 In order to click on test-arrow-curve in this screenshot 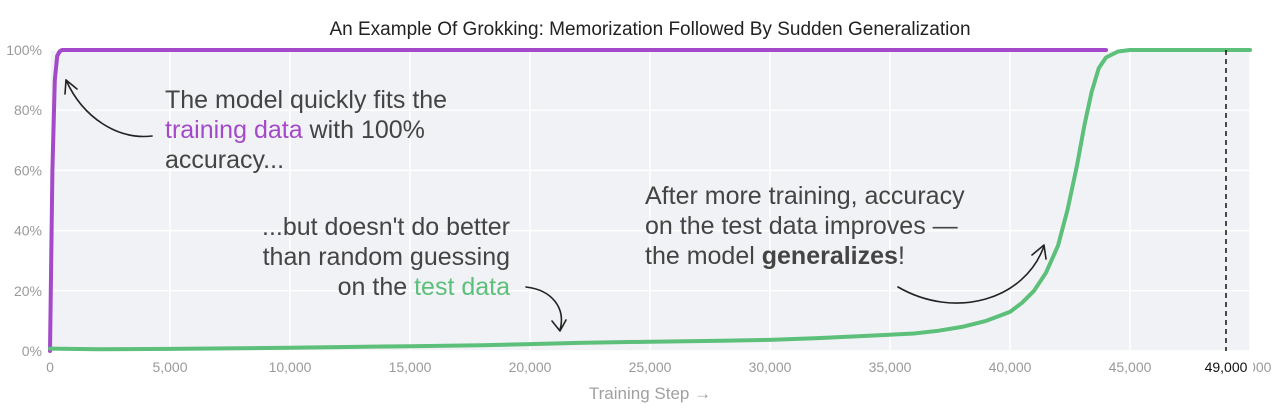, I will do `click(544, 308)`.